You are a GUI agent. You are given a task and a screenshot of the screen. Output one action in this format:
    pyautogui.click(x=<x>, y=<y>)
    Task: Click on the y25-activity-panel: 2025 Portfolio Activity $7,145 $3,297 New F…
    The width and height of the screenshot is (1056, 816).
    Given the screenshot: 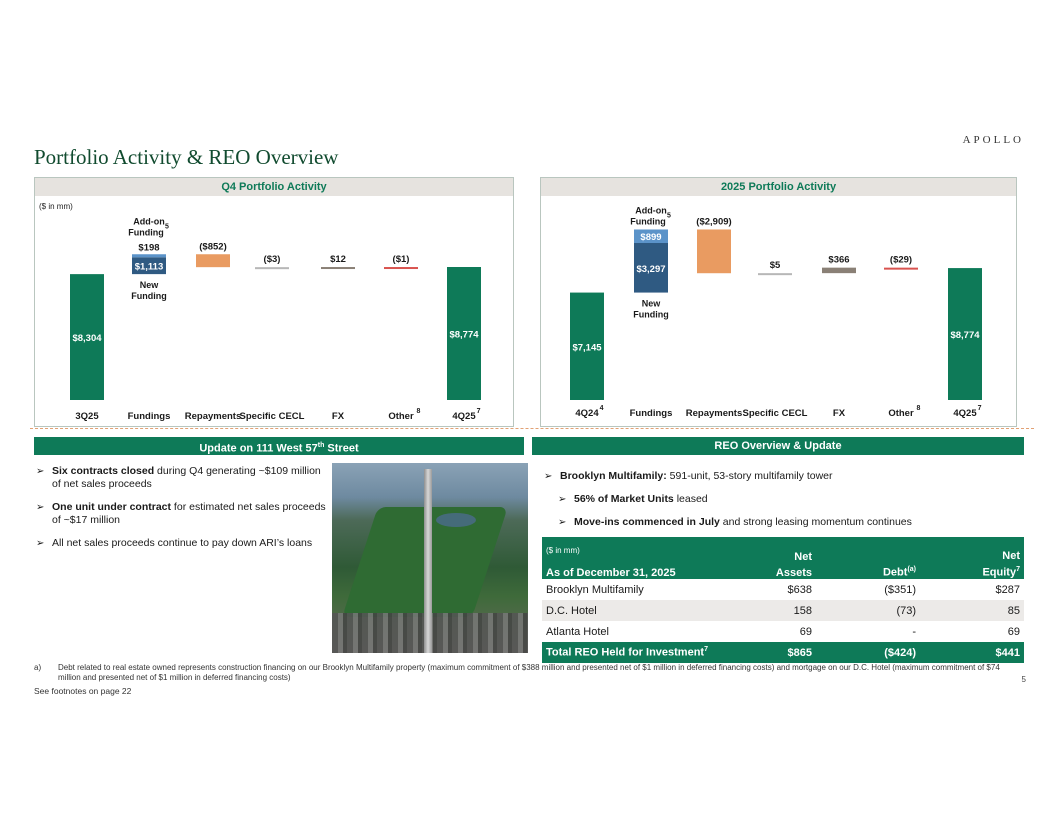 What is the action you would take?
    pyautogui.click(x=778, y=302)
    